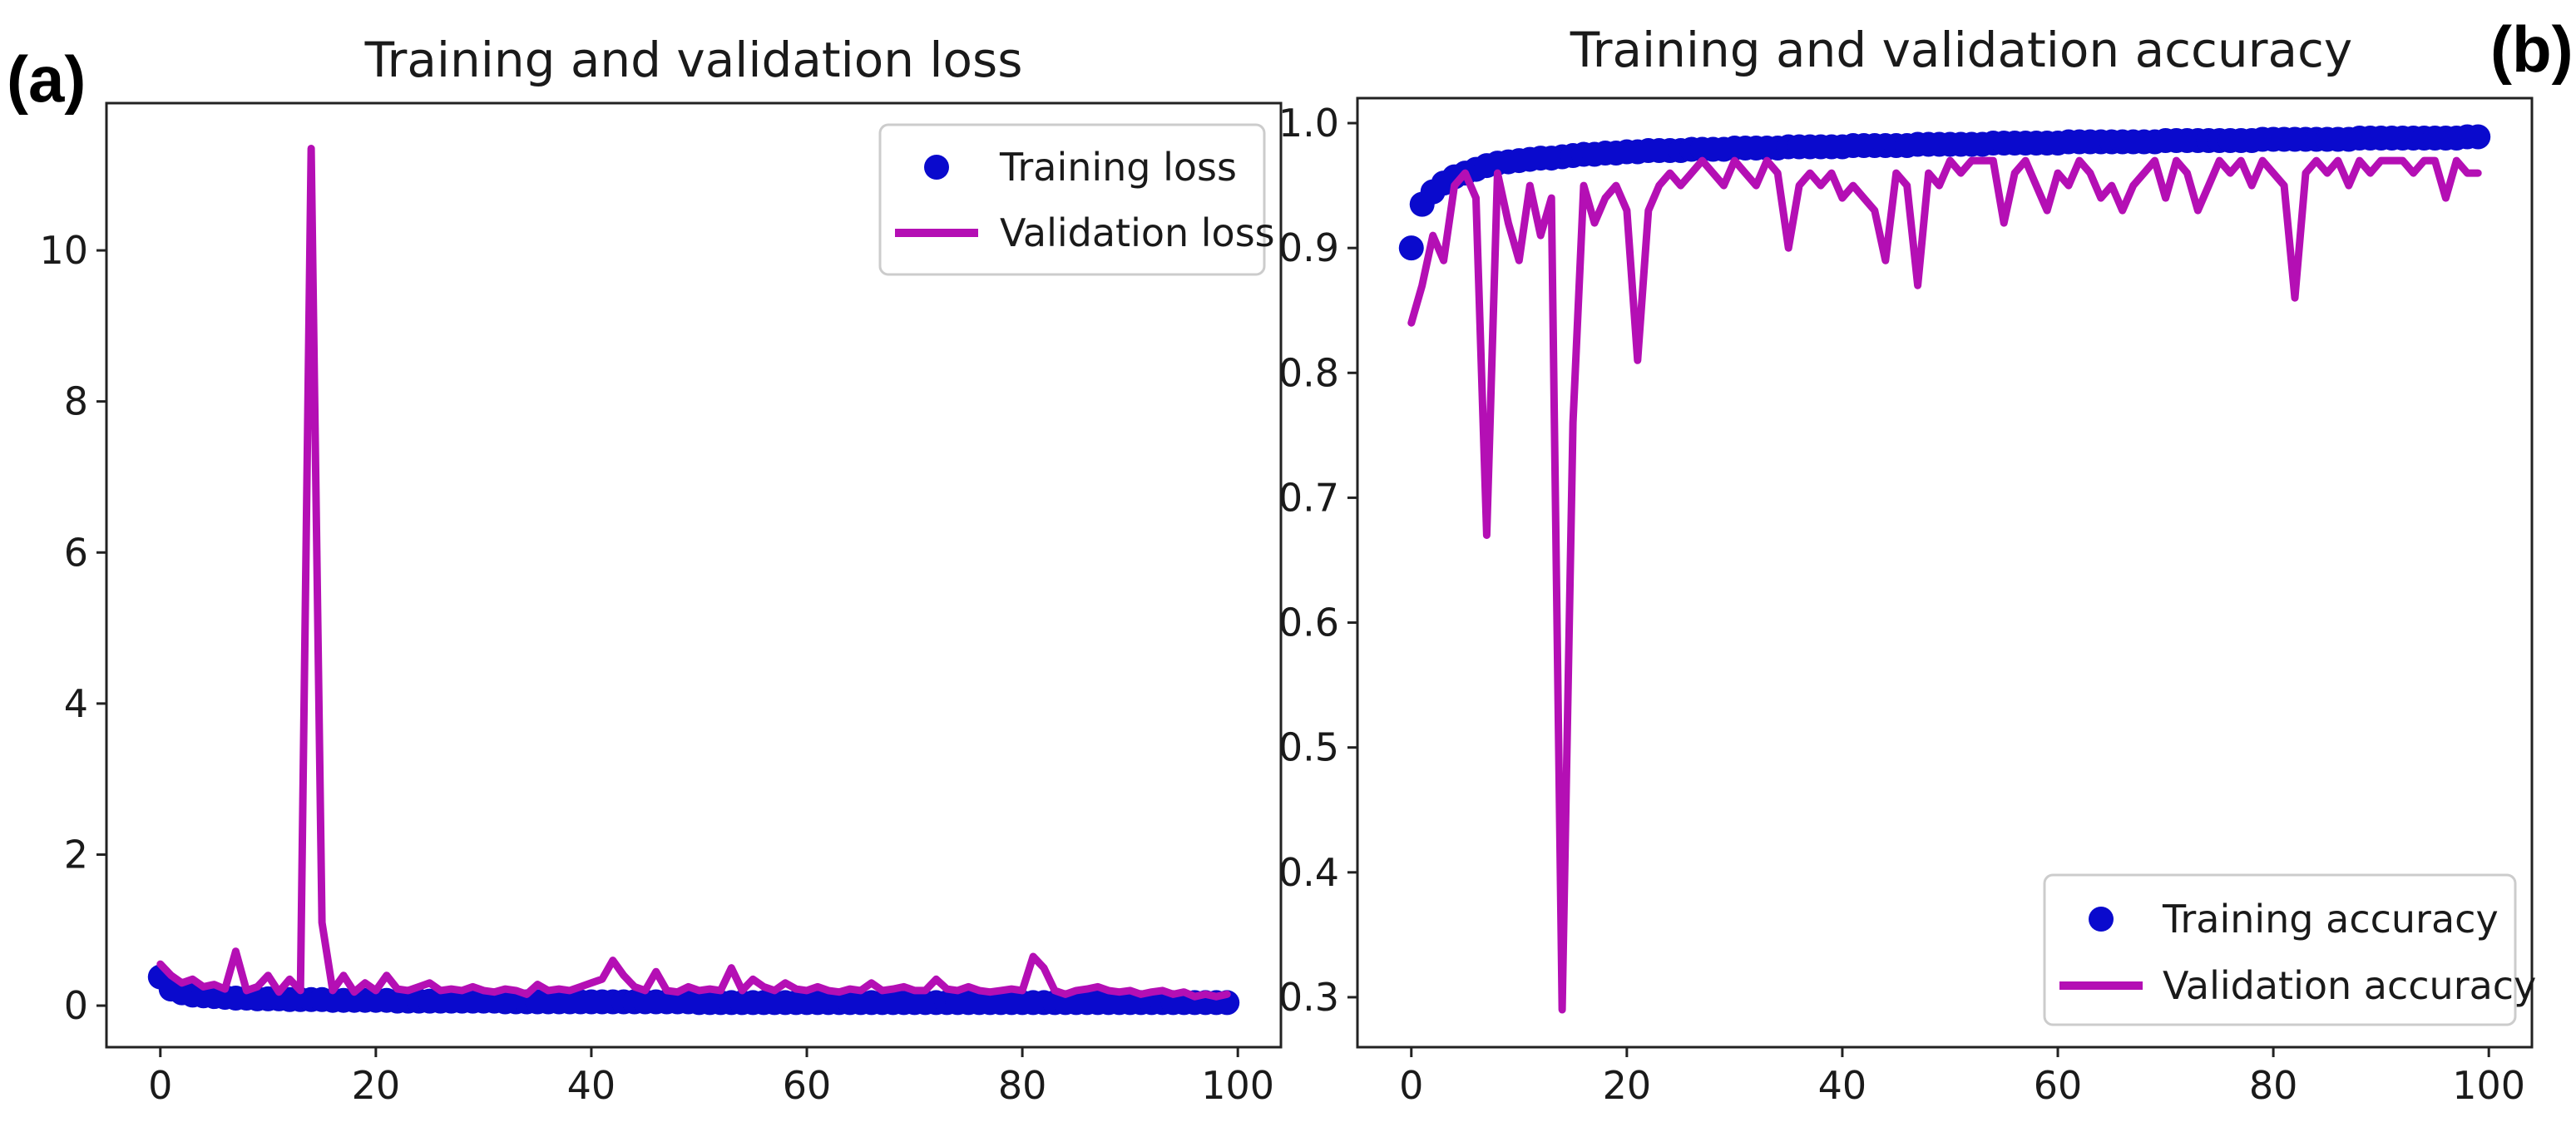  Describe the element at coordinates (1137, 232) in the screenshot. I see `loss-legend-validation-label: Validation loss` at that location.